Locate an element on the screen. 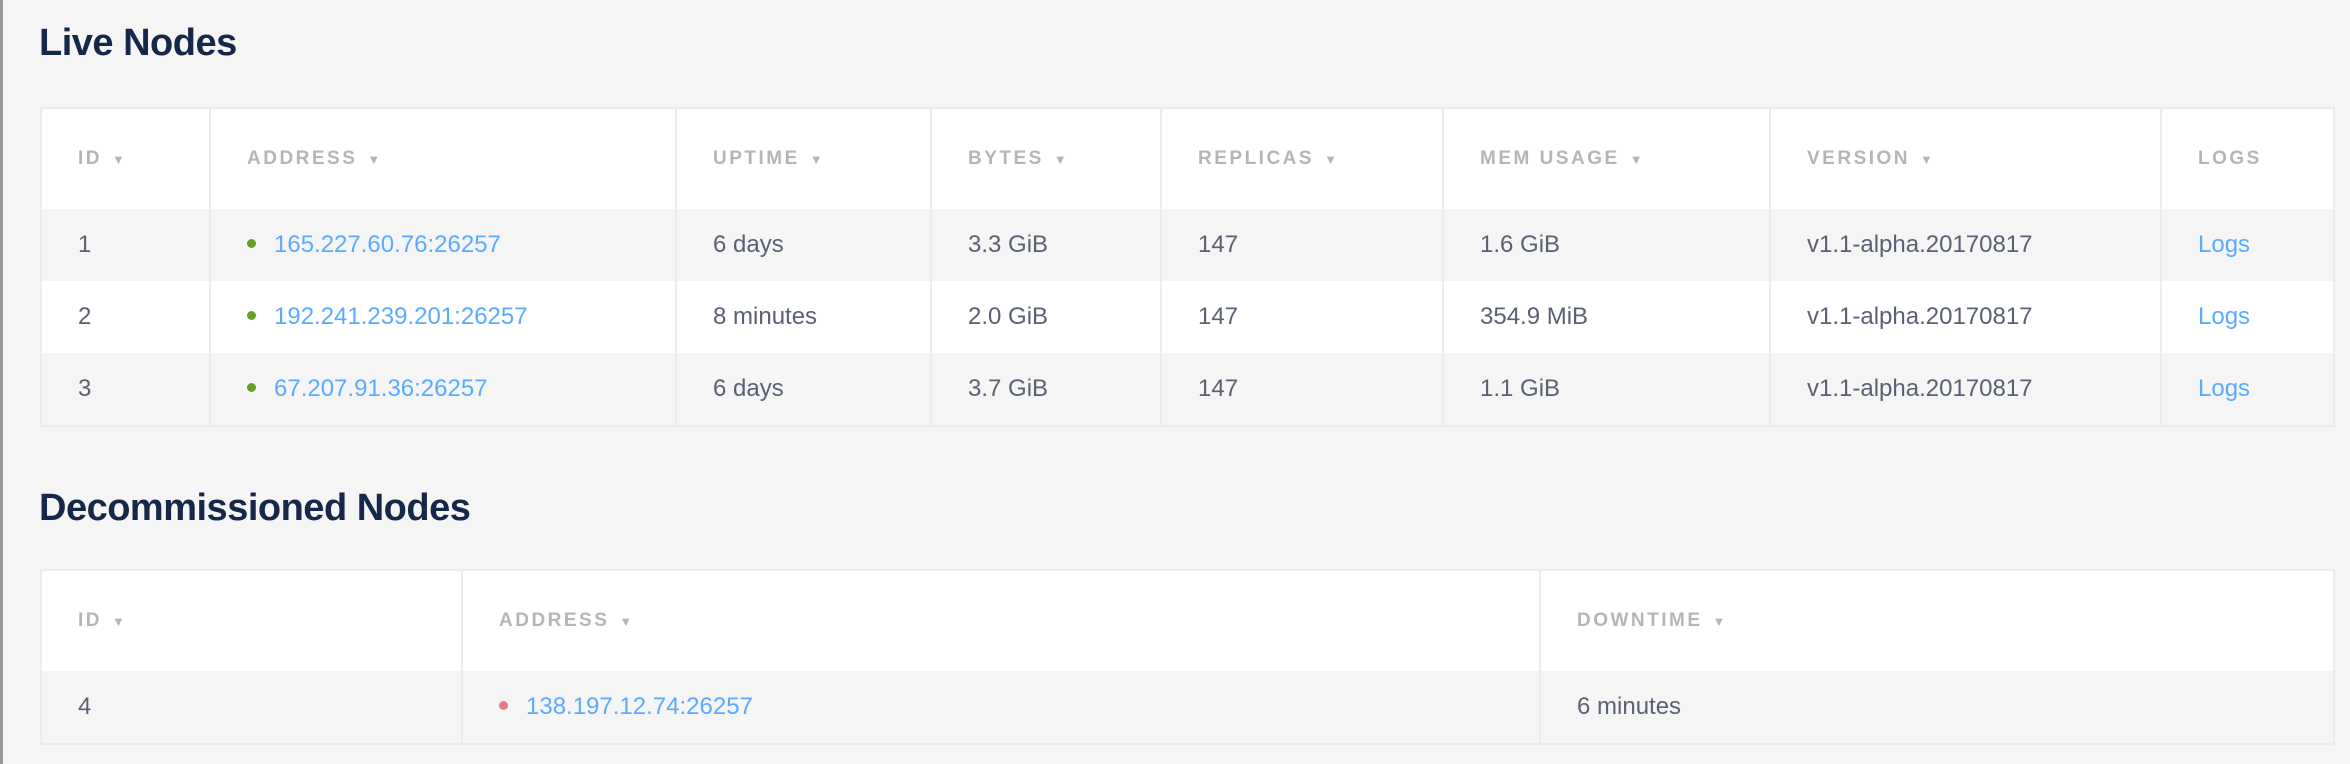  cell-address: 165.227.60.76:26257 is located at coordinates (442, 245).